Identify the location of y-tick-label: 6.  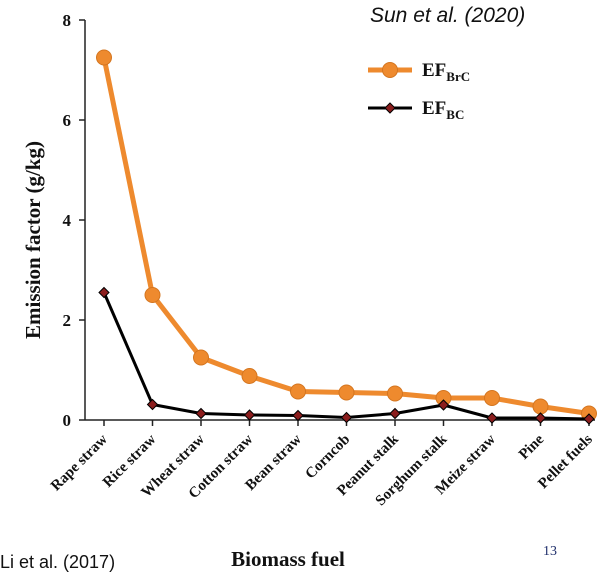
(67, 120).